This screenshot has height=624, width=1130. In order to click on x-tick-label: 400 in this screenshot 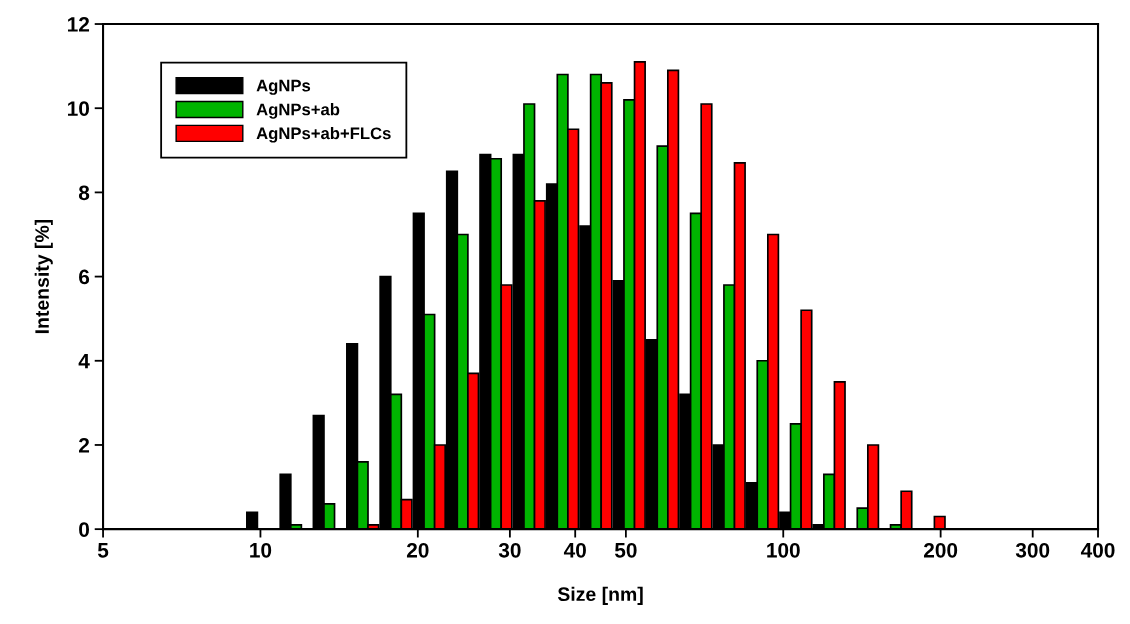, I will do `click(1097, 550)`.